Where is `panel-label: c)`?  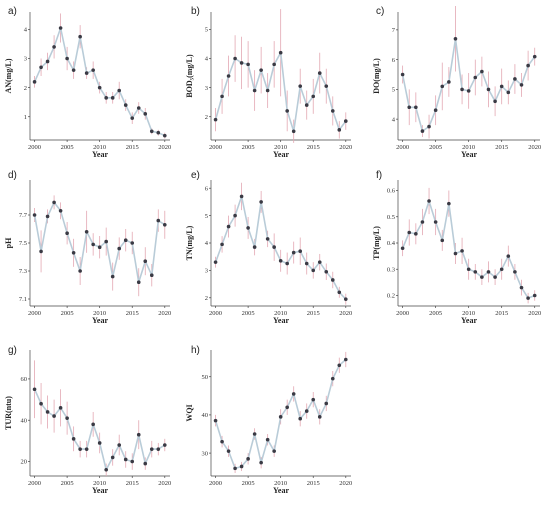
panel-label: c) is located at coordinates (380, 11).